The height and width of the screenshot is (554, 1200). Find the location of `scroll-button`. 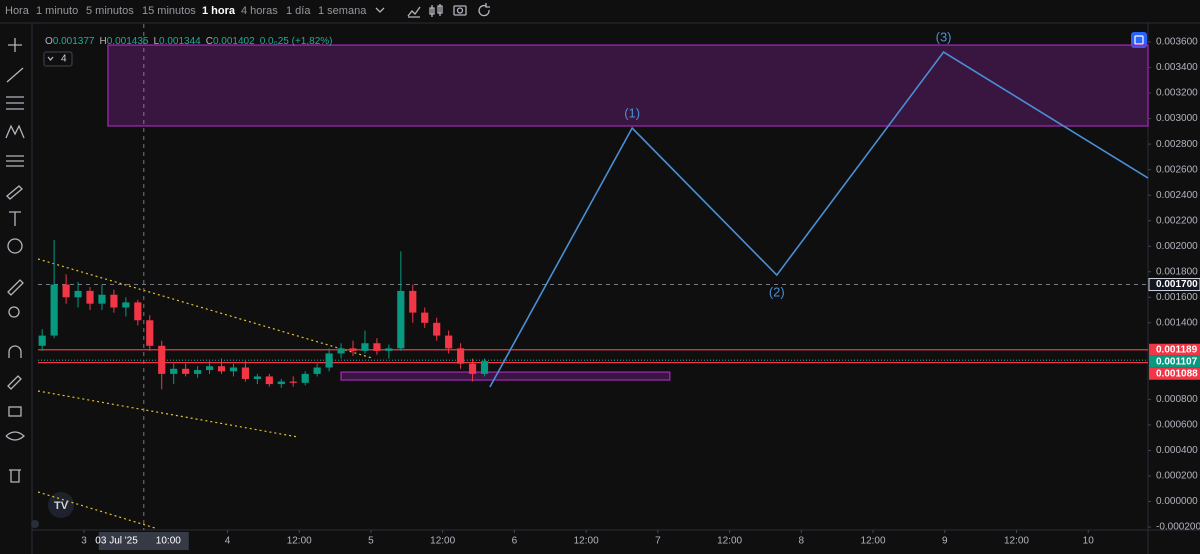

scroll-button is located at coordinates (35, 524).